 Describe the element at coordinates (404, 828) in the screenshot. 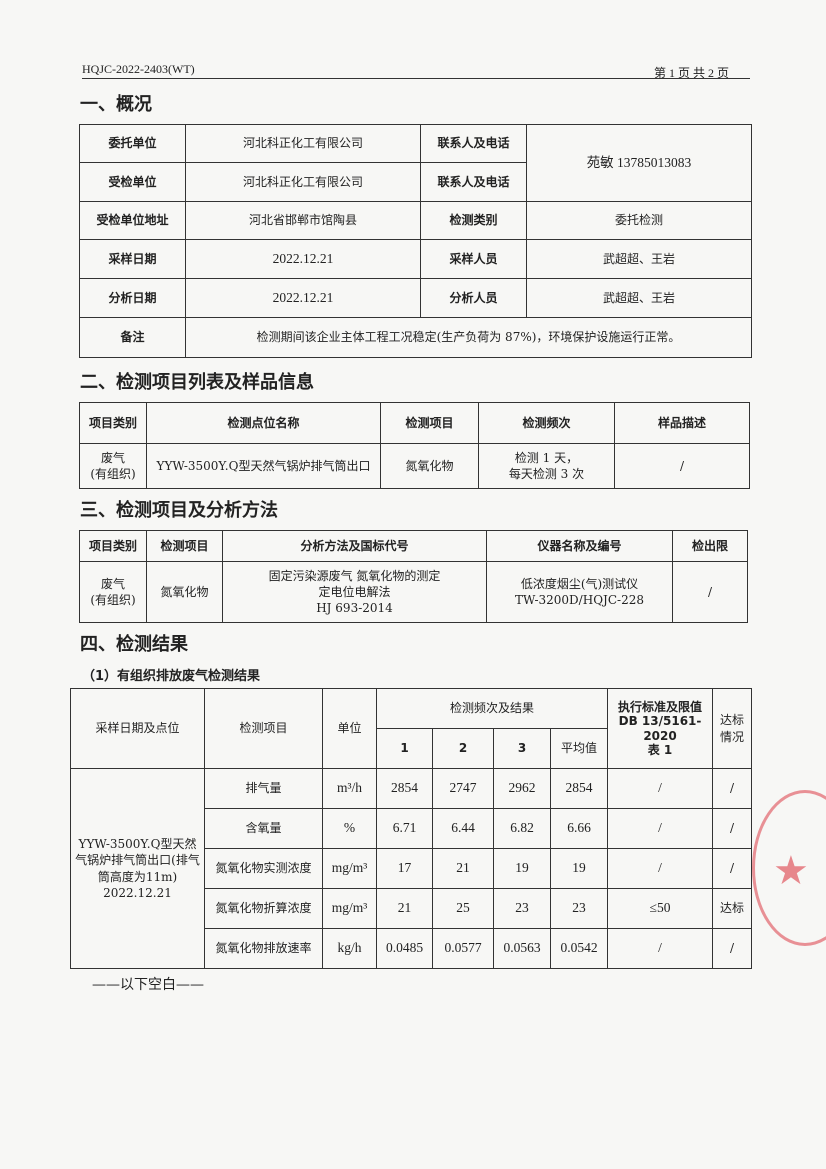

I see `cell: 6.71` at that location.